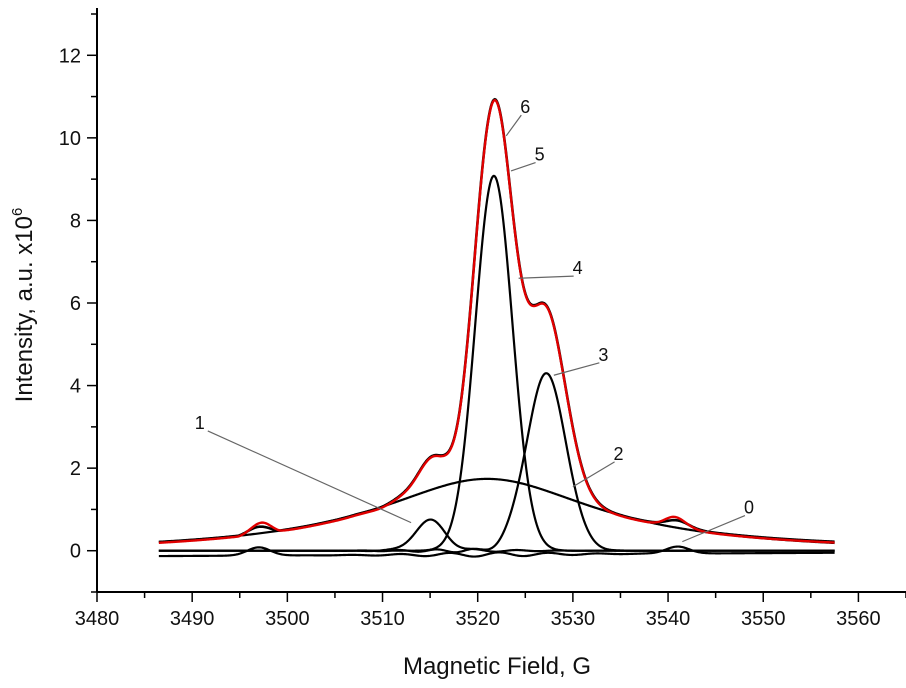  Describe the element at coordinates (17, 212) in the screenshot. I see `y-axis-exponent: 6` at that location.